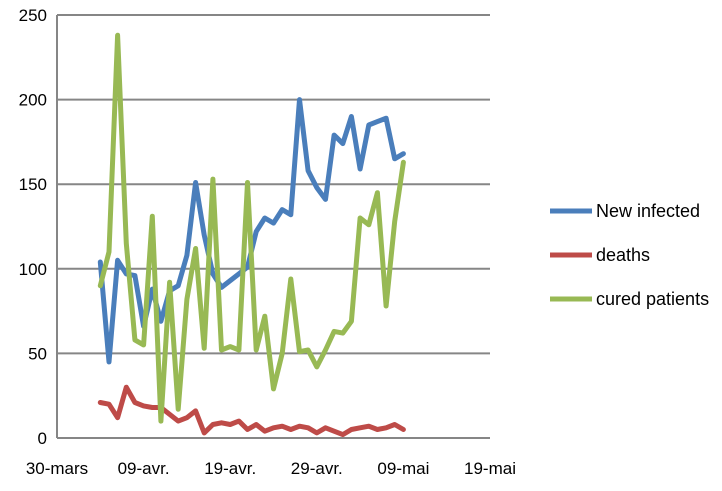  What do you see at coordinates (652, 299) in the screenshot?
I see `legend-label: cured patients` at bounding box center [652, 299].